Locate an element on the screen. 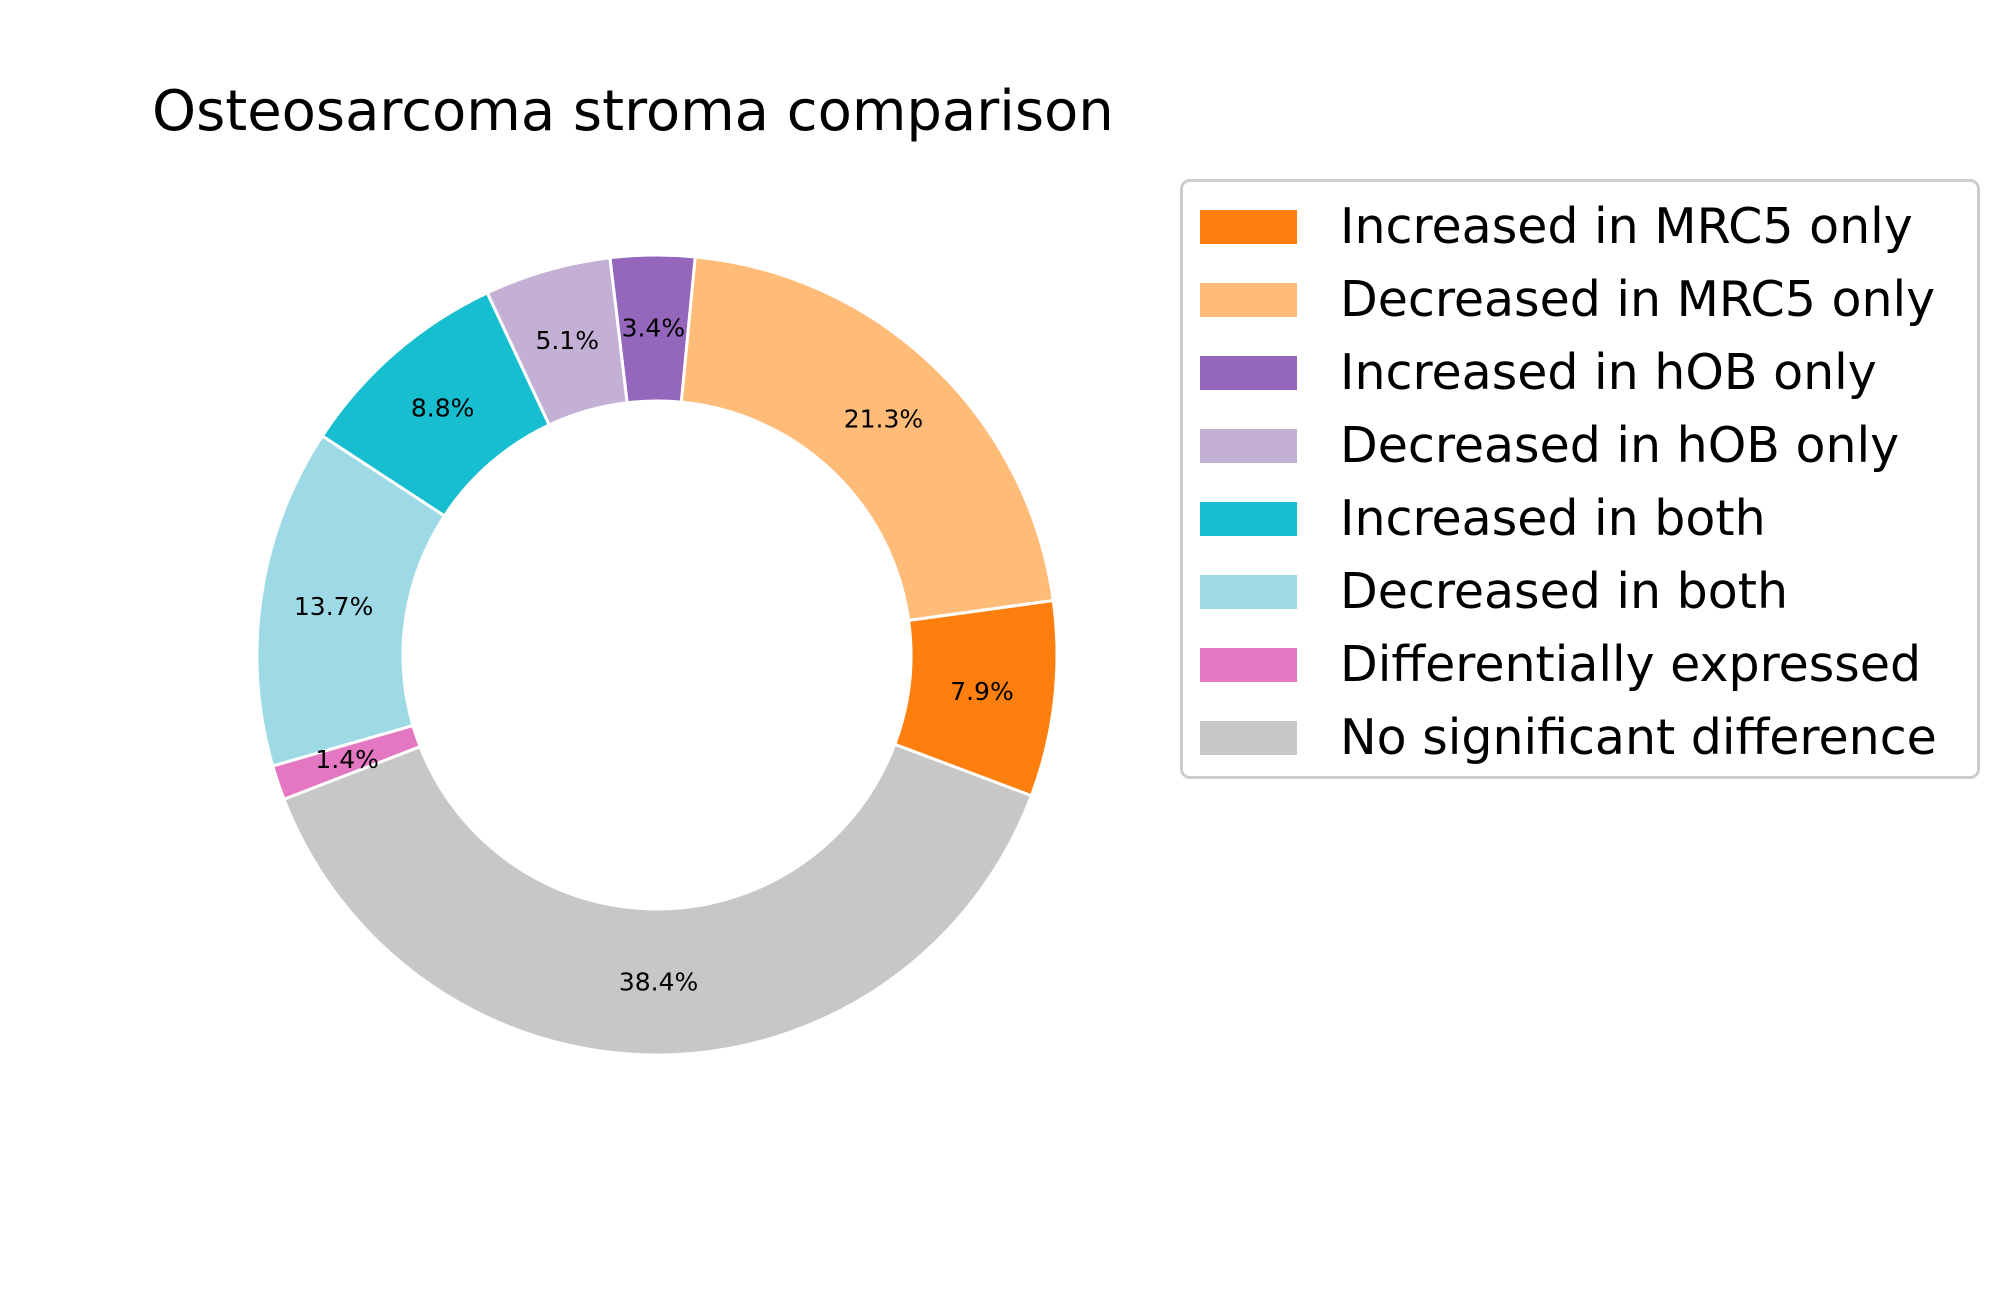  legend-label: Decreased in MRC5 only is located at coordinates (1638, 299).